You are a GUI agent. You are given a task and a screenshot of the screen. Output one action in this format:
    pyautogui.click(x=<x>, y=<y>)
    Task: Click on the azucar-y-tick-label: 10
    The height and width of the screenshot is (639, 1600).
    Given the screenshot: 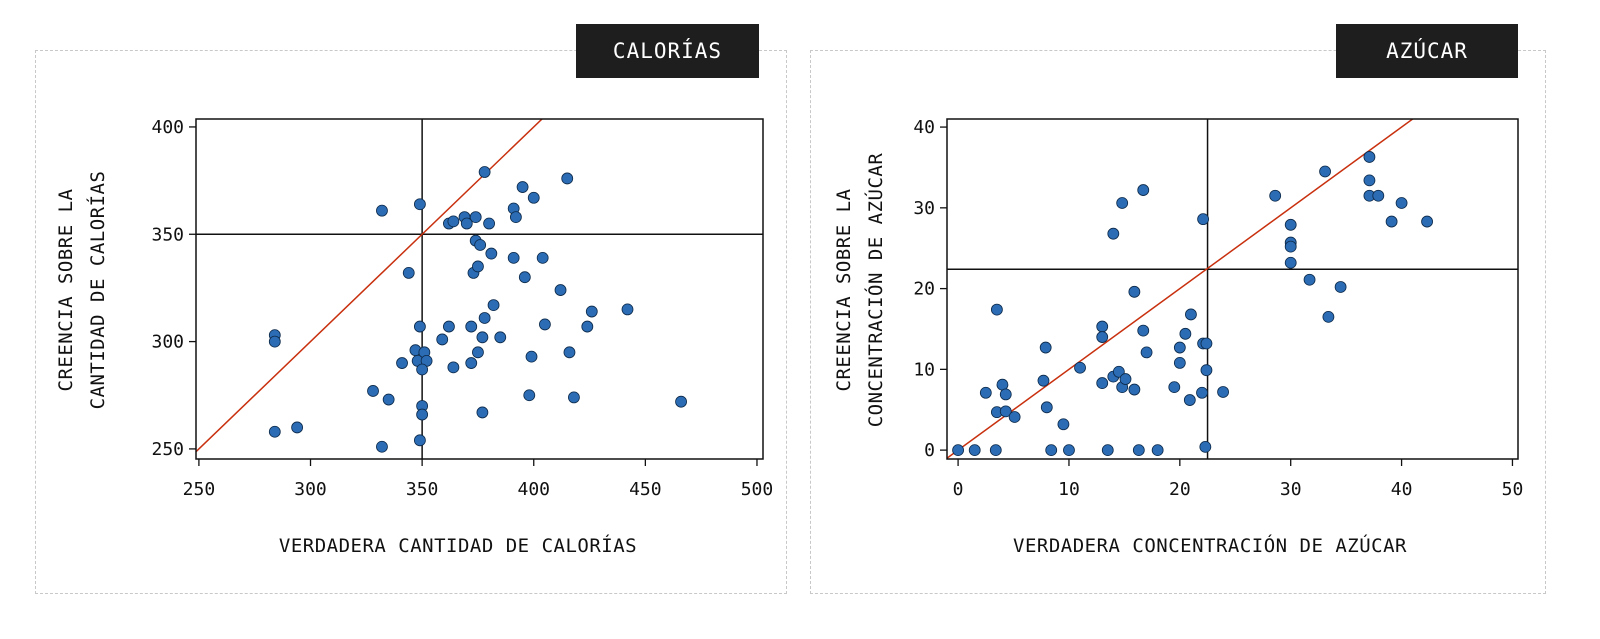 What is the action you would take?
    pyautogui.click(x=924, y=369)
    